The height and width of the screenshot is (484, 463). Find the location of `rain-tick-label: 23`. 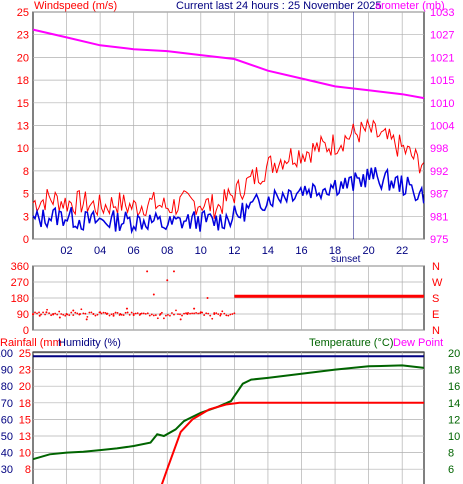

rain-tick-label: 23 is located at coordinates (25, 371).